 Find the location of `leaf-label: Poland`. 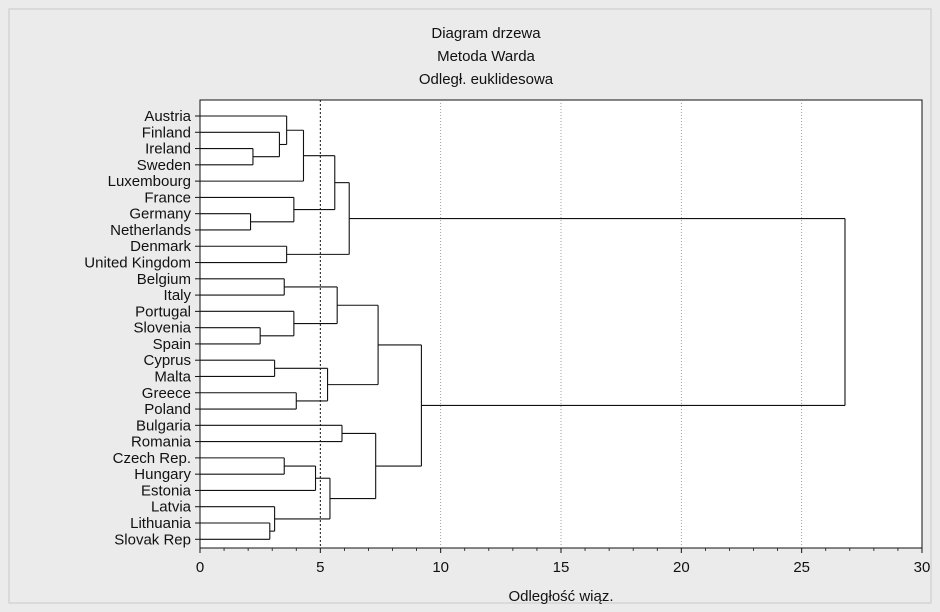

leaf-label: Poland is located at coordinates (167, 409).